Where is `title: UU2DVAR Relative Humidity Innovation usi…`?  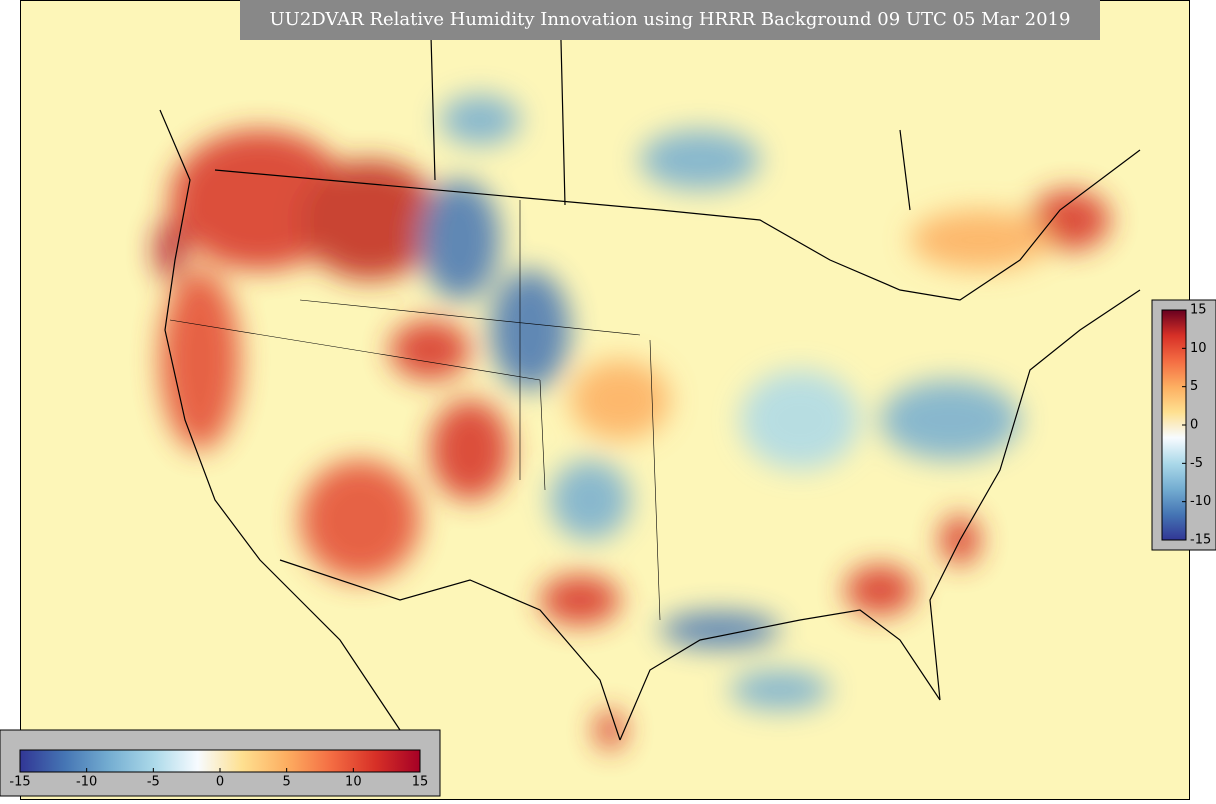
title: UU2DVAR Relative Humidity Innovation usi… is located at coordinates (670, 19).